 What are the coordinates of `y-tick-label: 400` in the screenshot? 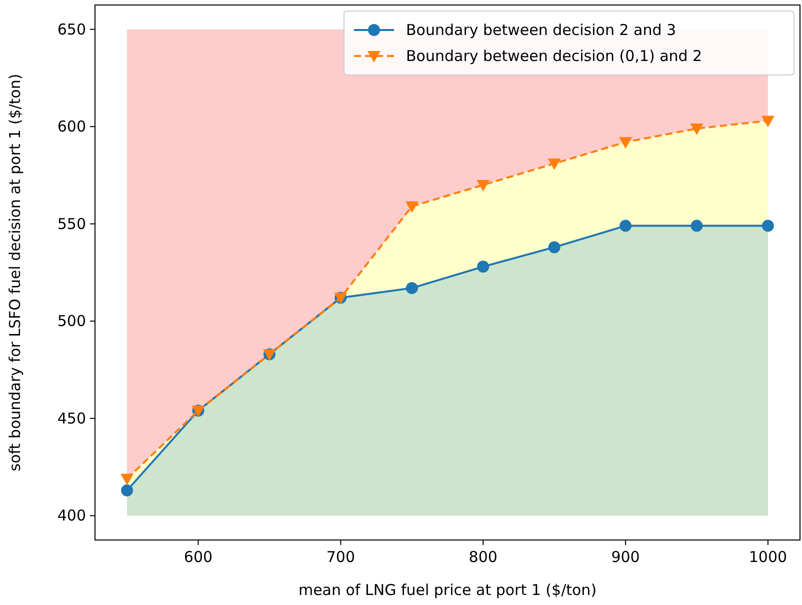 It's located at (71, 515).